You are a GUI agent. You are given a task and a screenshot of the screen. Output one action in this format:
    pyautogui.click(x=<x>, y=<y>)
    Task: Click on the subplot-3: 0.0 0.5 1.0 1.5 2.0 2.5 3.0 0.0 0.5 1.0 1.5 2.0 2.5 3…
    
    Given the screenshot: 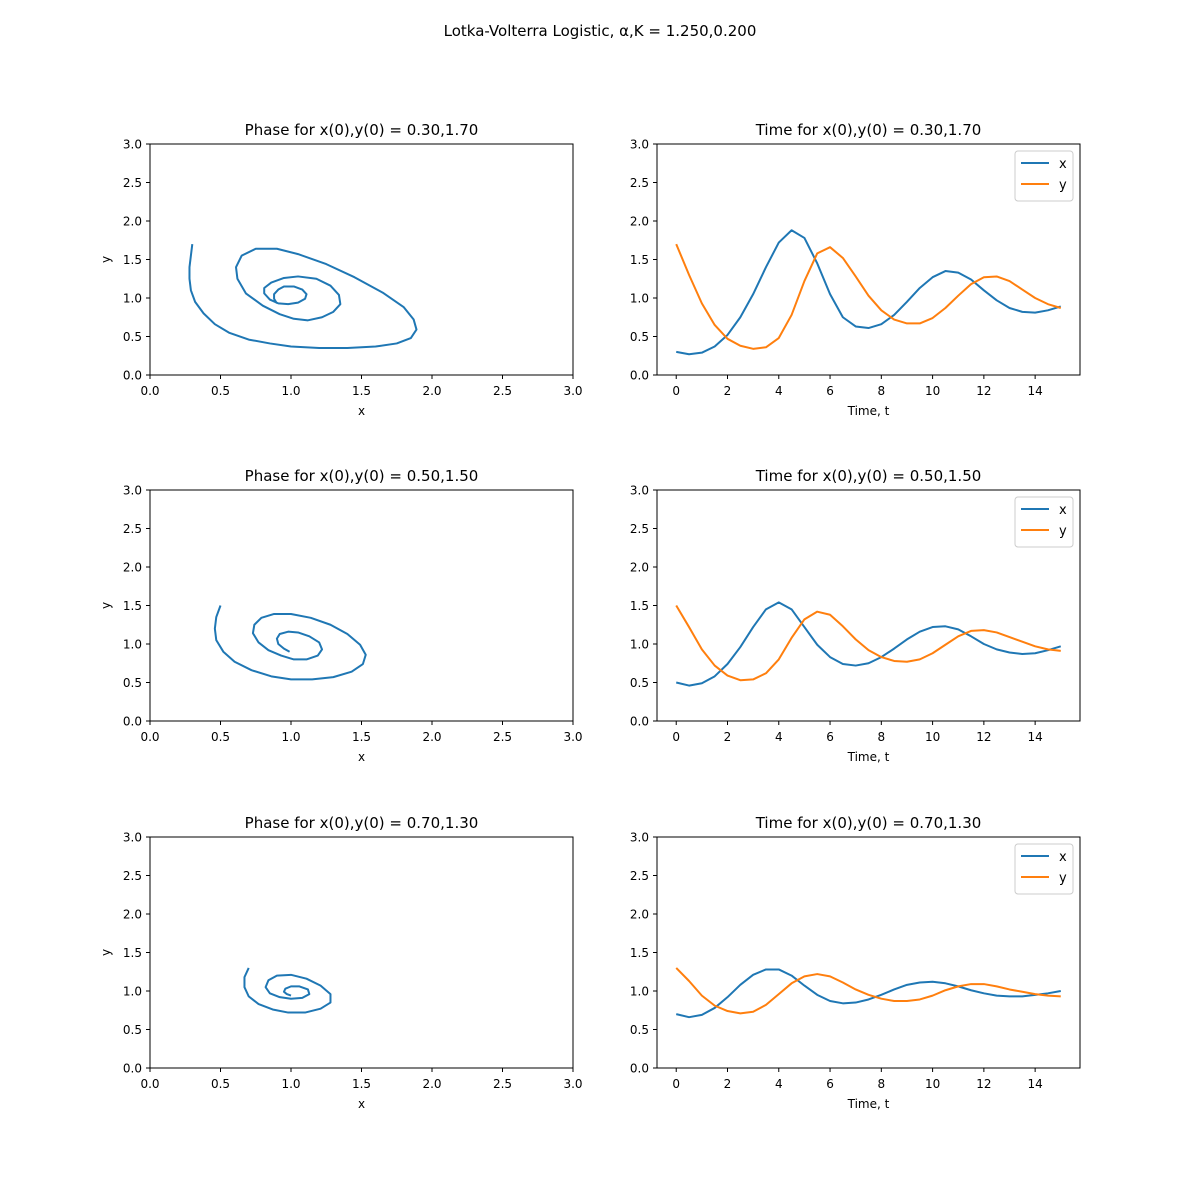 What is the action you would take?
    pyautogui.click(x=341, y=615)
    